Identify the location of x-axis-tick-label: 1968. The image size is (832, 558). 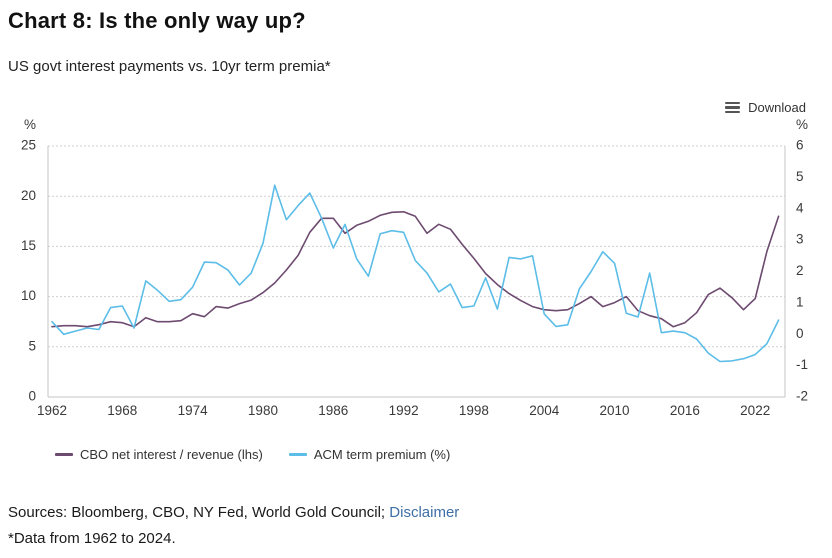
(122, 410).